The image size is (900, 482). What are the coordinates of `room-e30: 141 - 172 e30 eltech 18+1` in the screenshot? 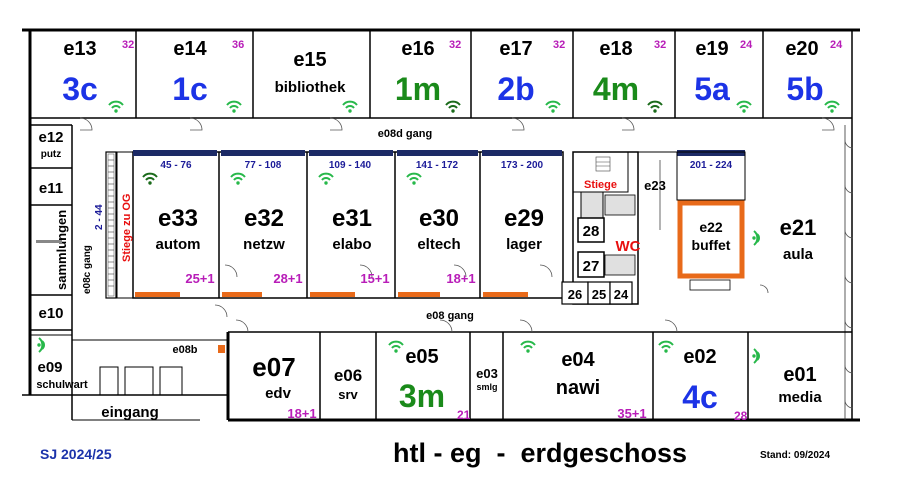 It's located at (441, 223).